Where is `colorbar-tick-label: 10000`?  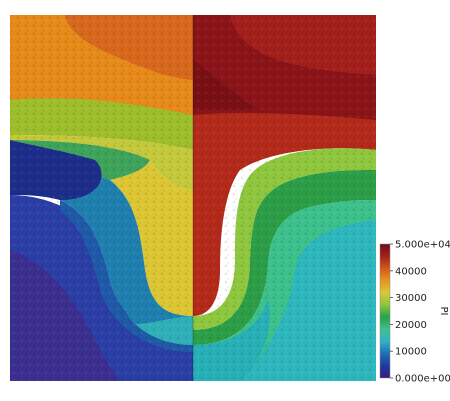
colorbar-tick-label: 10000 is located at coordinates (411, 352).